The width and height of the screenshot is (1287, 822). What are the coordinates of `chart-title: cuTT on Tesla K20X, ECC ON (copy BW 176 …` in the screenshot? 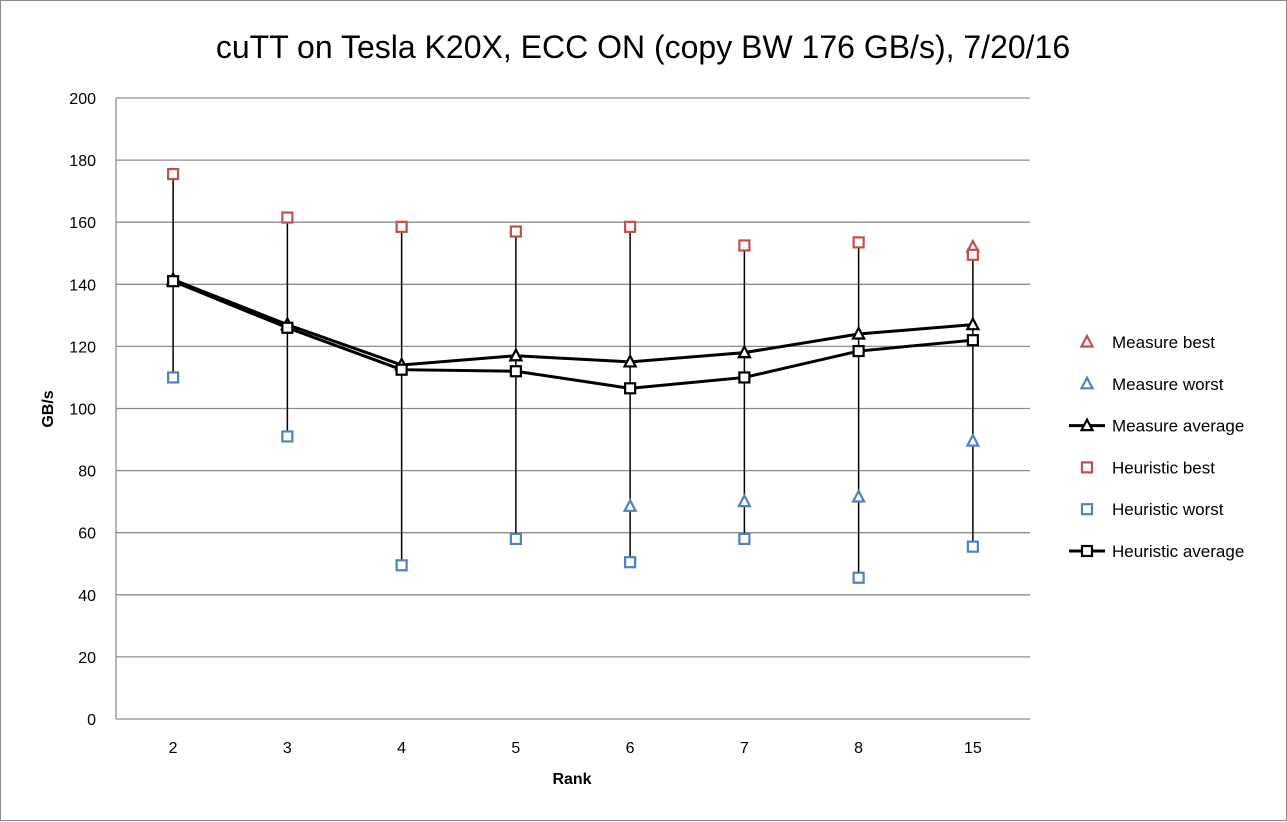 It's located at (643, 47).